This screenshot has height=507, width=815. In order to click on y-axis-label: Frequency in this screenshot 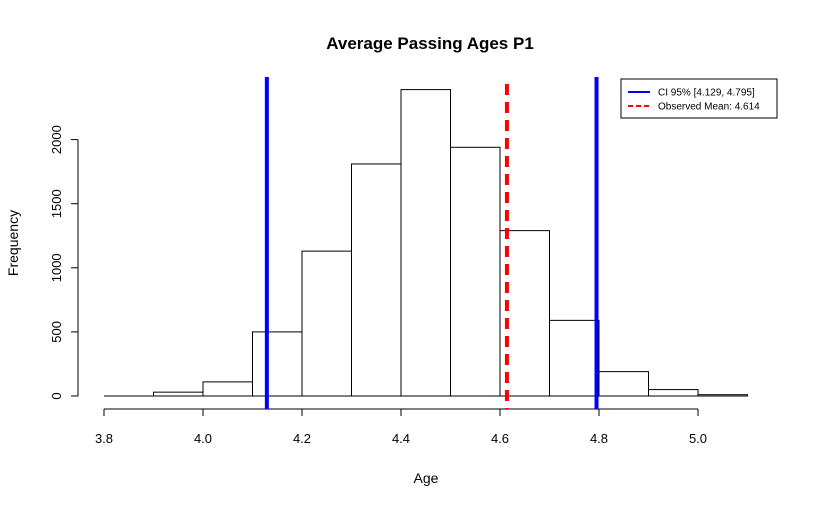, I will do `click(13, 243)`.